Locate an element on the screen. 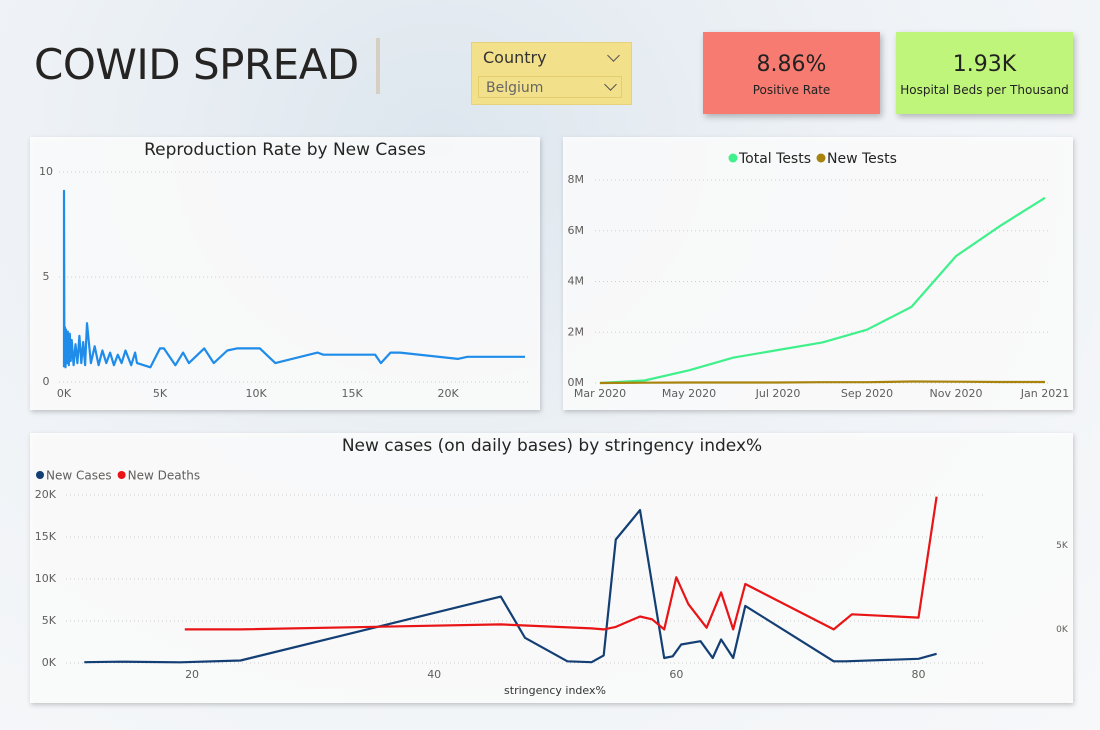  x-tick-label: 20K is located at coordinates (449, 393).